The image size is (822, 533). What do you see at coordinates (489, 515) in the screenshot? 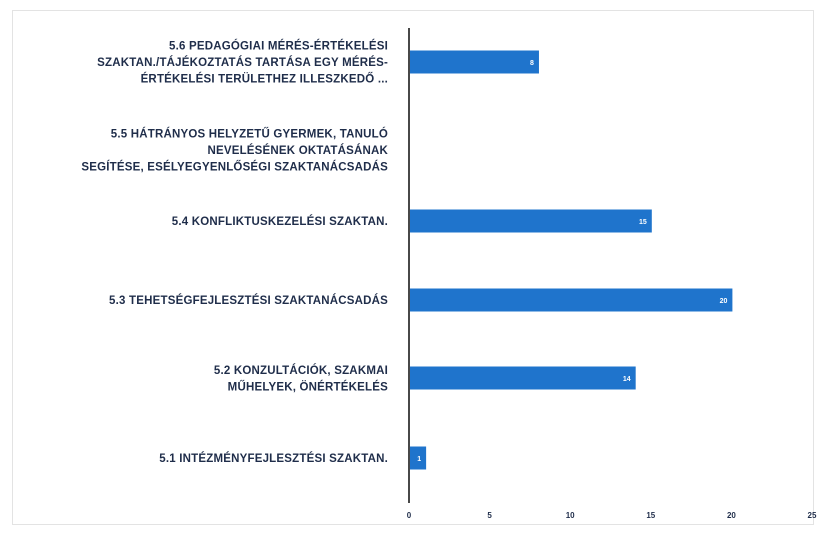
I see `x-tick-label: 5` at bounding box center [489, 515].